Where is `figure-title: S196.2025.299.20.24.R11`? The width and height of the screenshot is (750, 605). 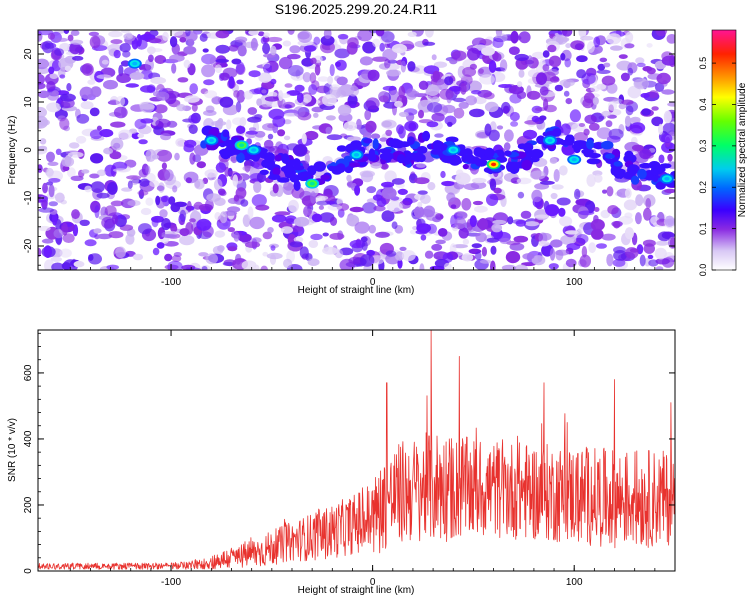 figure-title: S196.2025.299.20.24.R11 is located at coordinates (356, 9).